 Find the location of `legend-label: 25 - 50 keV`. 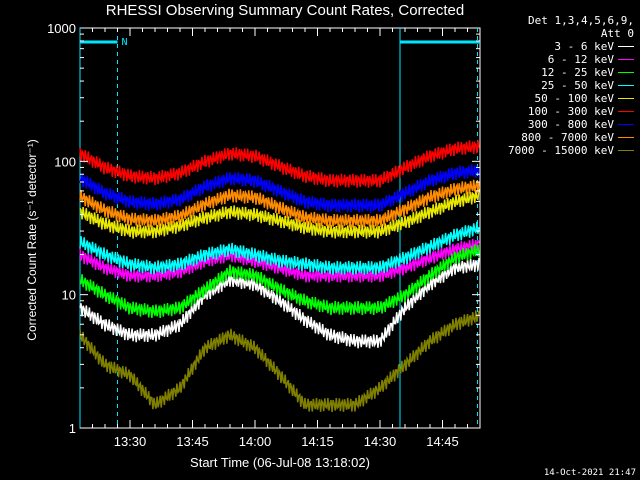

legend-label: 25 - 50 keV is located at coordinates (577, 85).